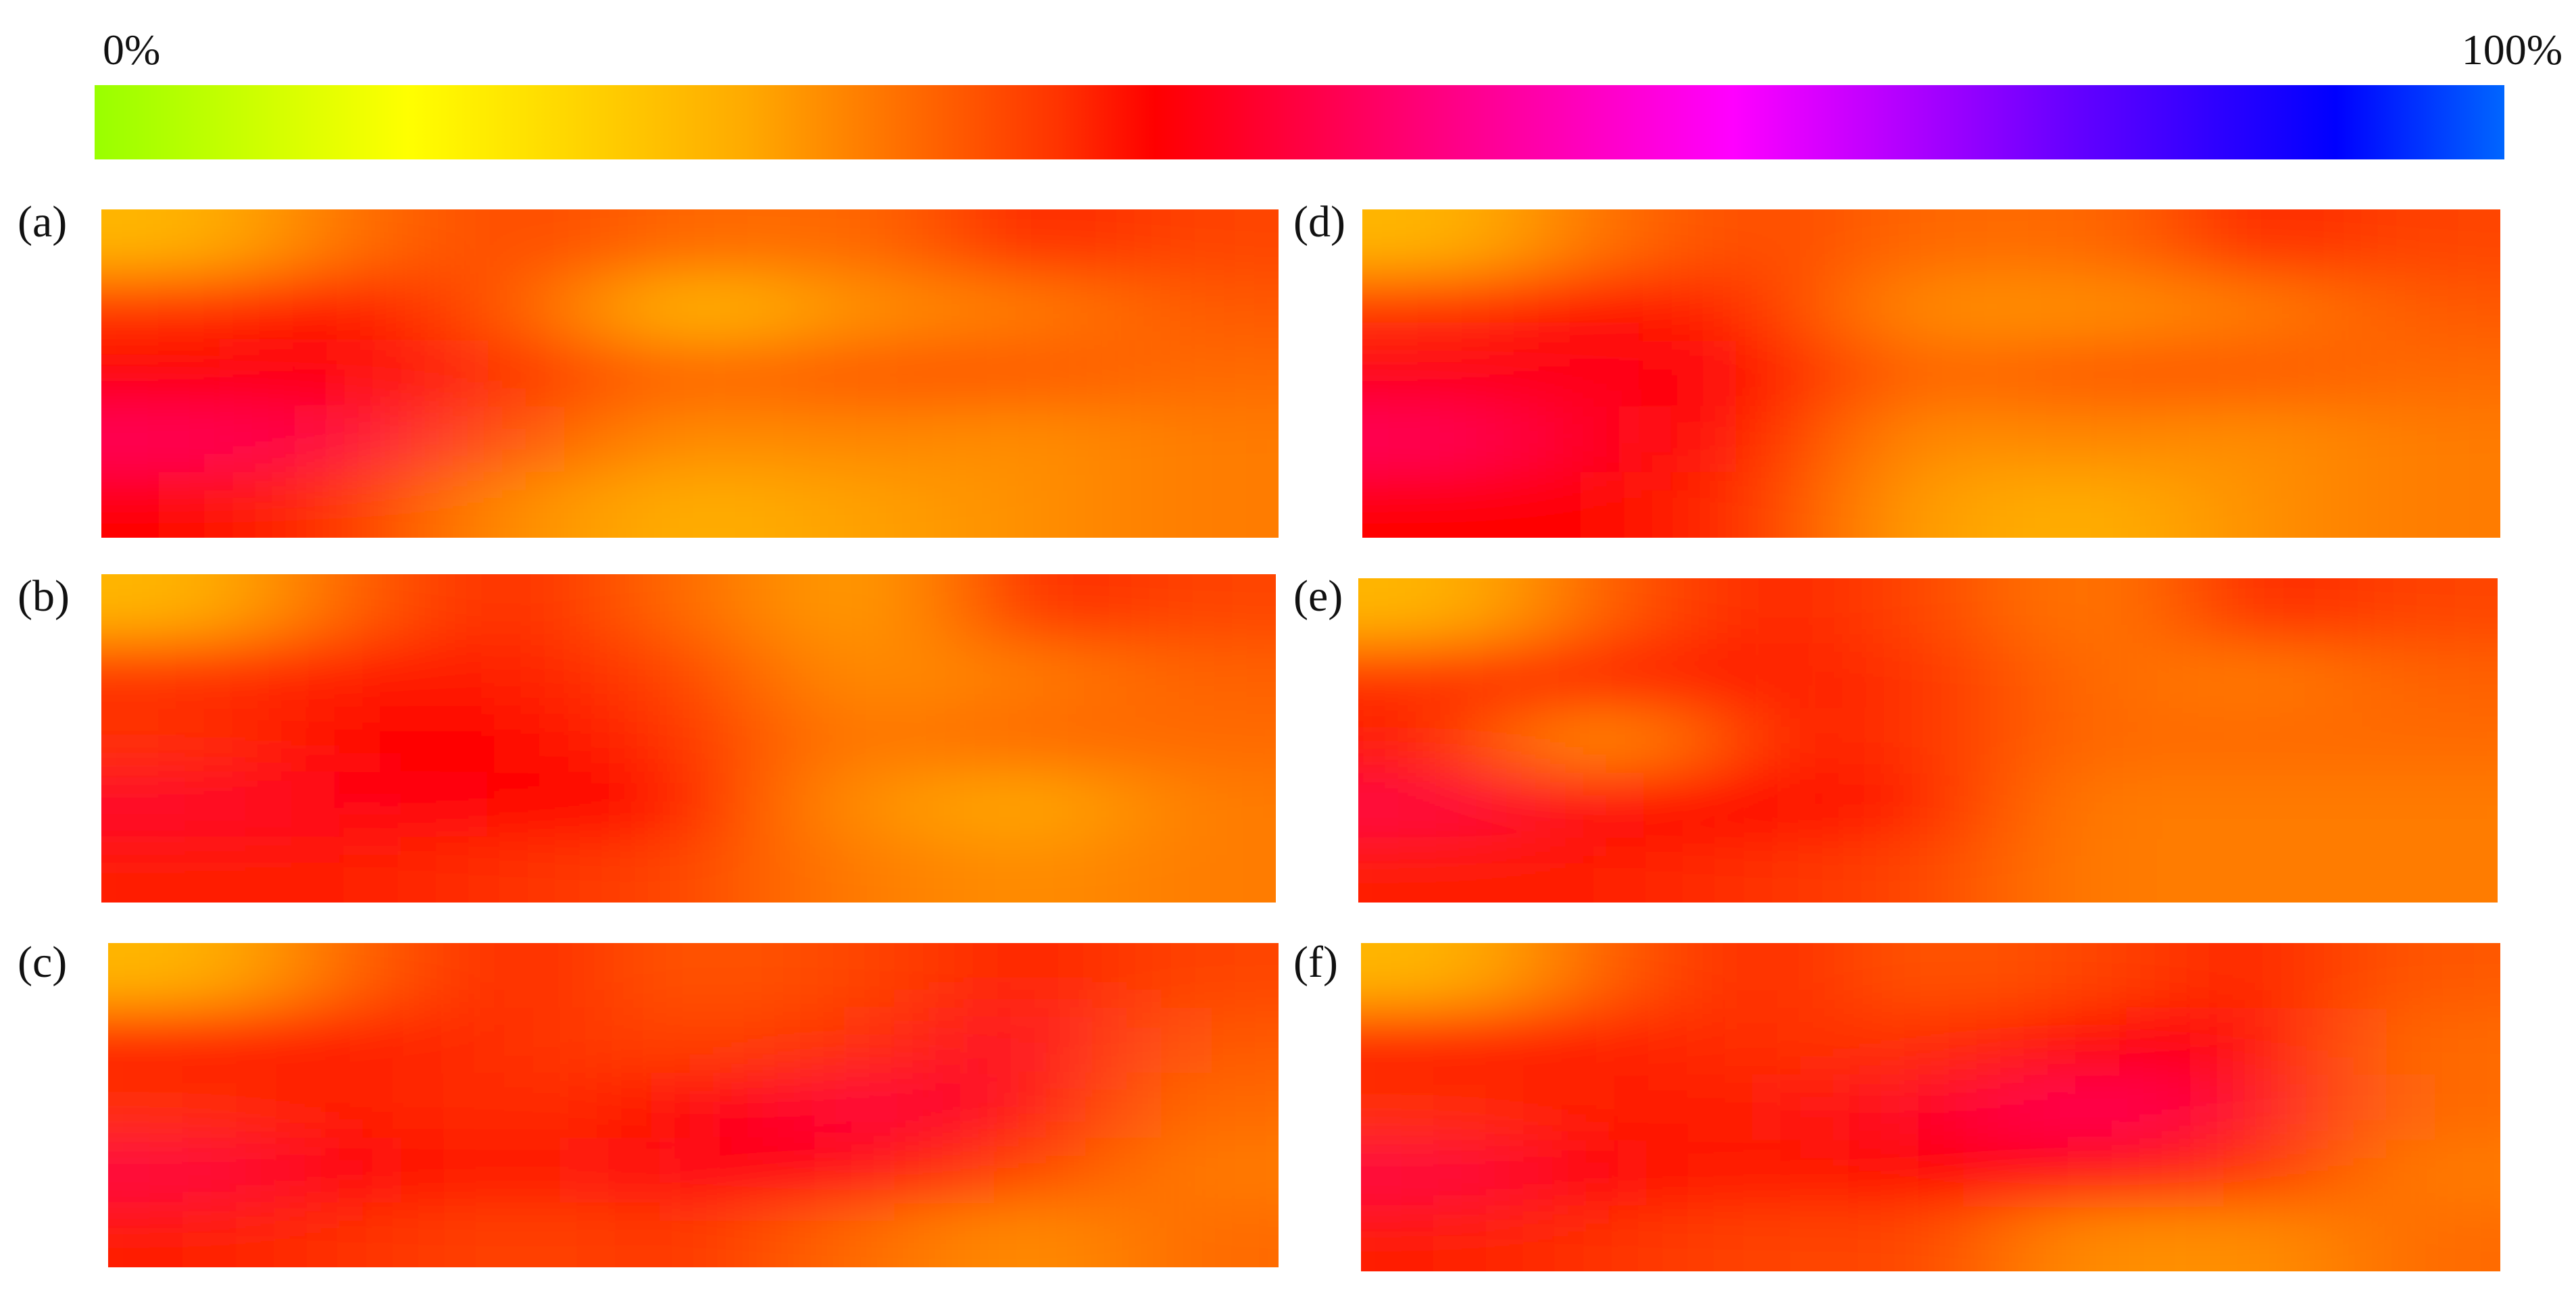 The width and height of the screenshot is (2576, 1295). What do you see at coordinates (43, 963) in the screenshot?
I see `panel-label-c: (c)` at bounding box center [43, 963].